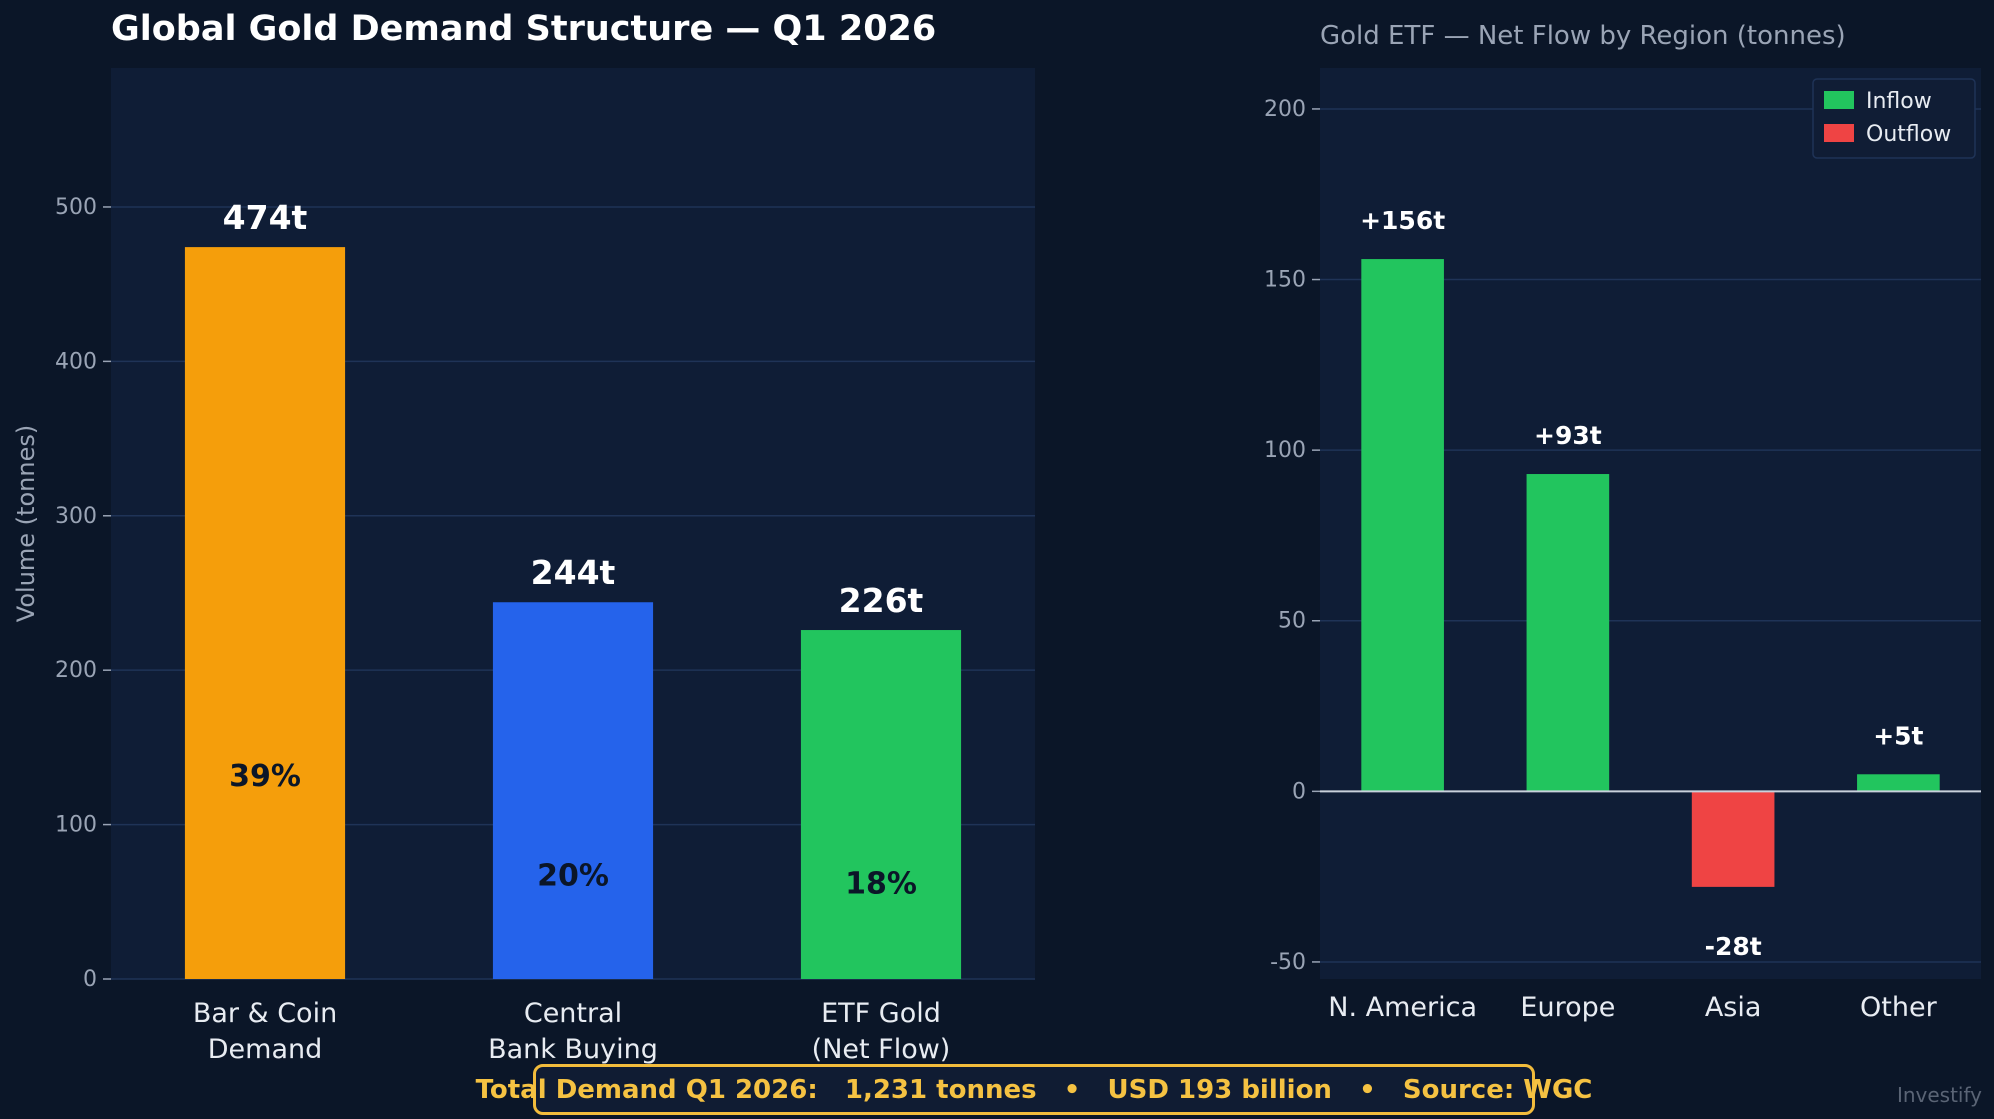 The height and width of the screenshot is (1119, 1994). I want to click on demand-share-label: 39%, so click(265, 776).